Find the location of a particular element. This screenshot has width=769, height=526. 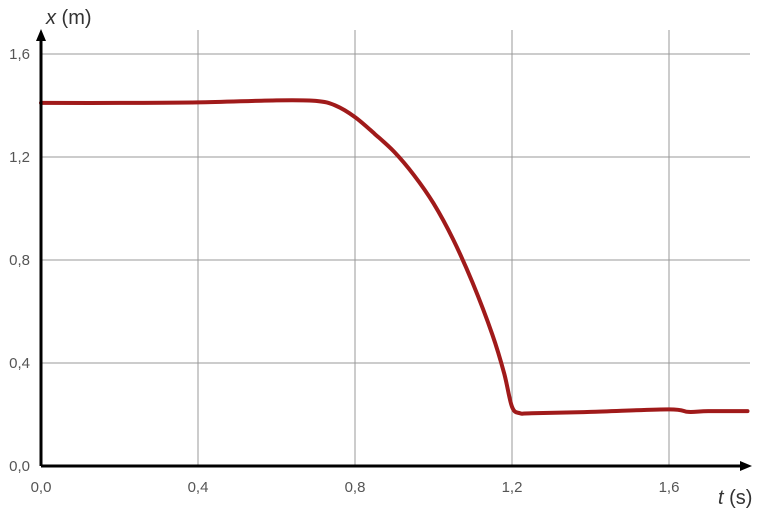

y-tick-label: 1,2 is located at coordinates (19, 157).